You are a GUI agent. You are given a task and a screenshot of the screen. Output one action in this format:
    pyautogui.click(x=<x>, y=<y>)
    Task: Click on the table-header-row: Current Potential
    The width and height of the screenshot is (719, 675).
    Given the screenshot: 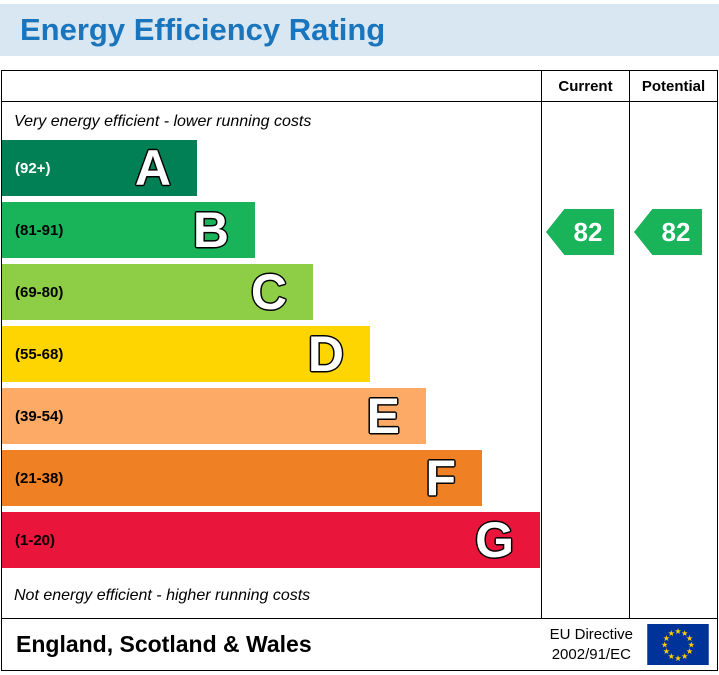 What is the action you would take?
    pyautogui.click(x=359, y=86)
    